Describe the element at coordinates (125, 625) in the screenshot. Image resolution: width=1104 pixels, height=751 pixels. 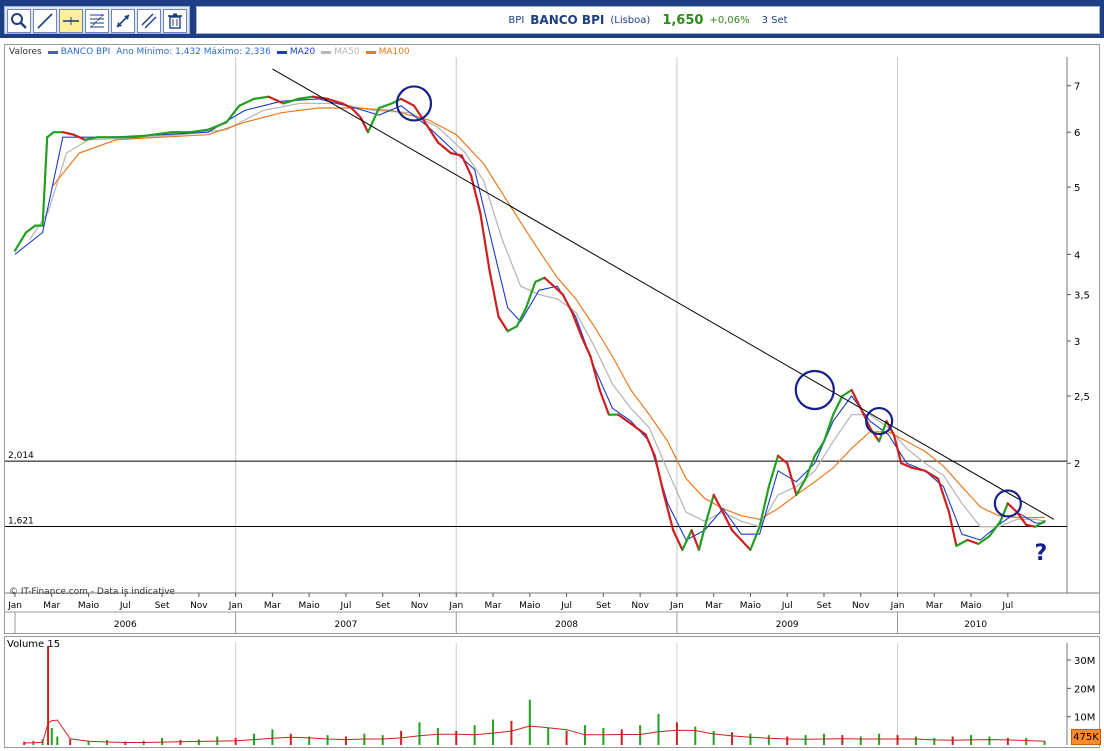
I see `x-year-label: 2006` at that location.